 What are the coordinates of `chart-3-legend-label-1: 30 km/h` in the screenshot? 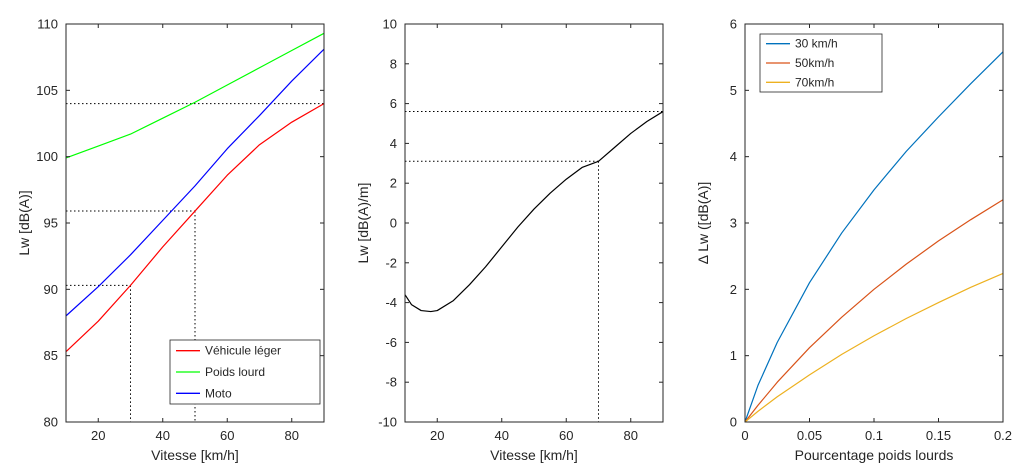 It's located at (816, 44).